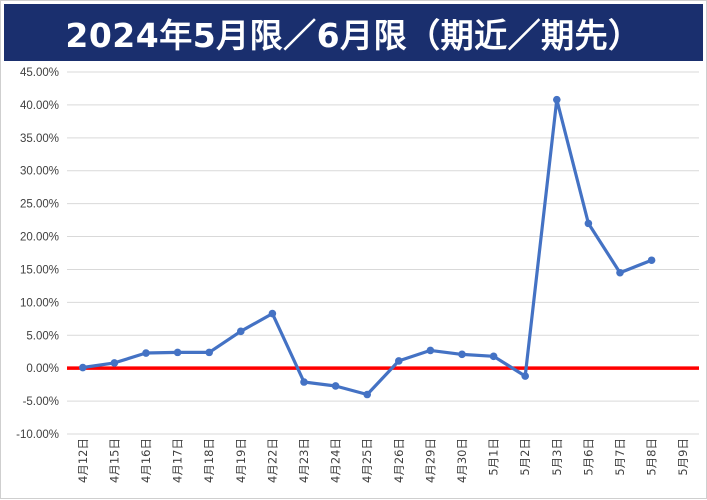  What do you see at coordinates (39, 73) in the screenshot?
I see `y-tick-label: 45.00%` at bounding box center [39, 73].